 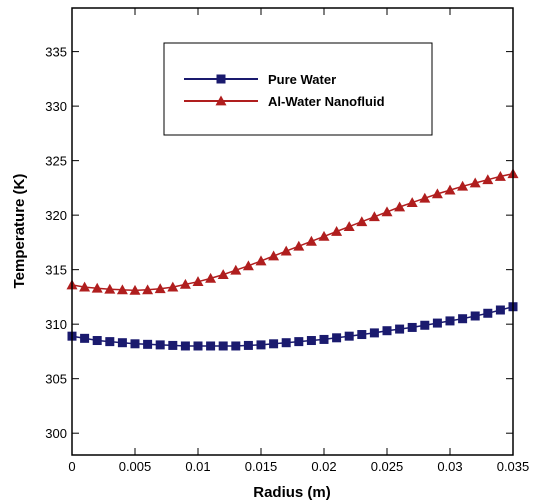 What do you see at coordinates (302, 79) in the screenshot?
I see `legend-label: Pure Water` at bounding box center [302, 79].